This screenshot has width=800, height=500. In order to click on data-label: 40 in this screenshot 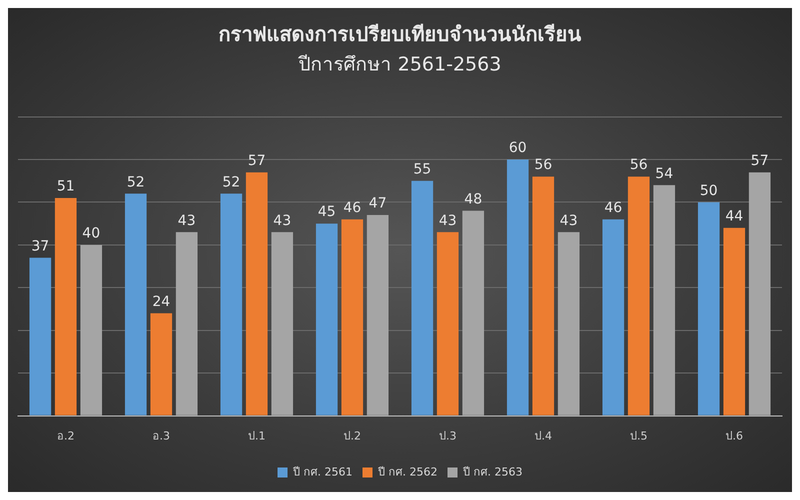, I will do `click(91, 234)`.